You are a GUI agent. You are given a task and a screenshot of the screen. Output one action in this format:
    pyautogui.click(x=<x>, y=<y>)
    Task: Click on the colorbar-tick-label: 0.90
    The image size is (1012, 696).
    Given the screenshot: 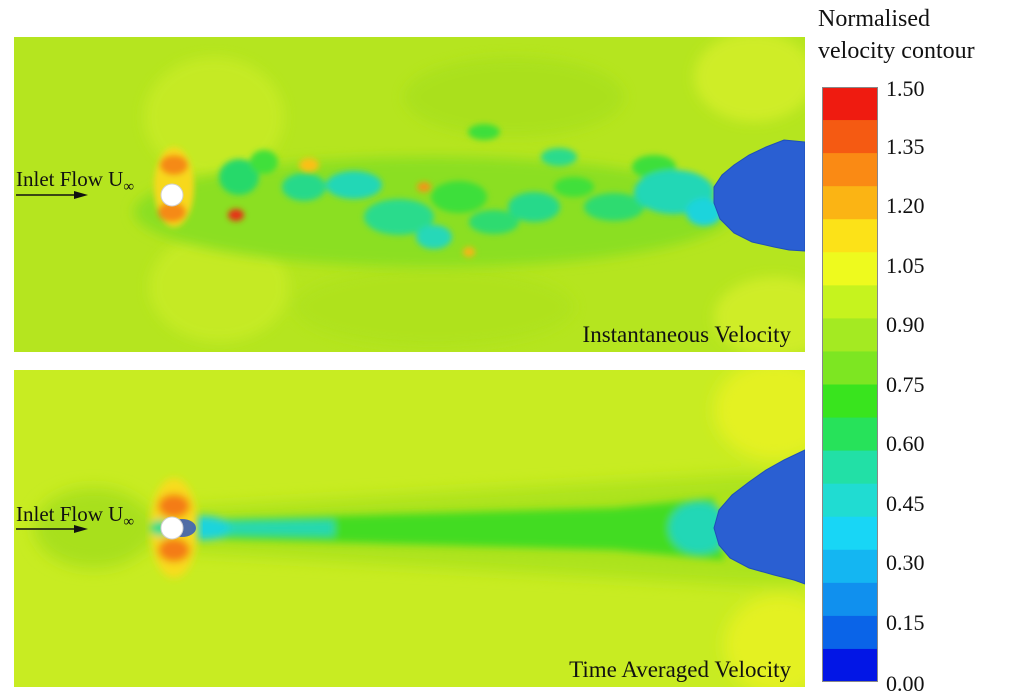 What is the action you would take?
    pyautogui.click(x=905, y=324)
    